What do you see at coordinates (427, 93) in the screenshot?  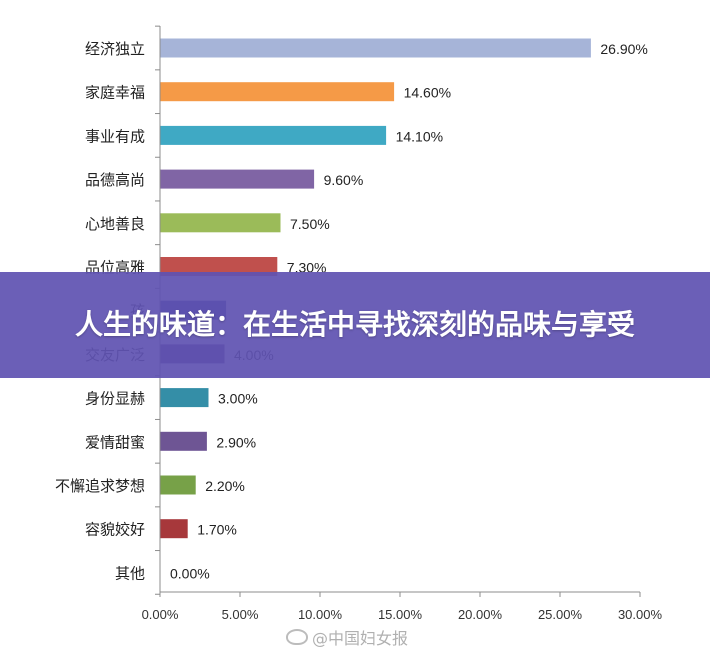 I see `data-label: 14.60%` at bounding box center [427, 93].